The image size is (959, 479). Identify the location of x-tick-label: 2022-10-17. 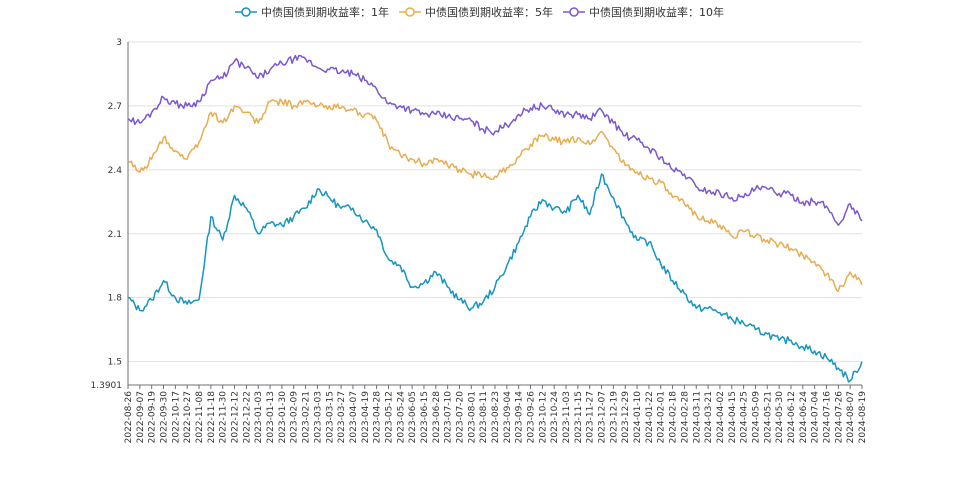
(176, 417).